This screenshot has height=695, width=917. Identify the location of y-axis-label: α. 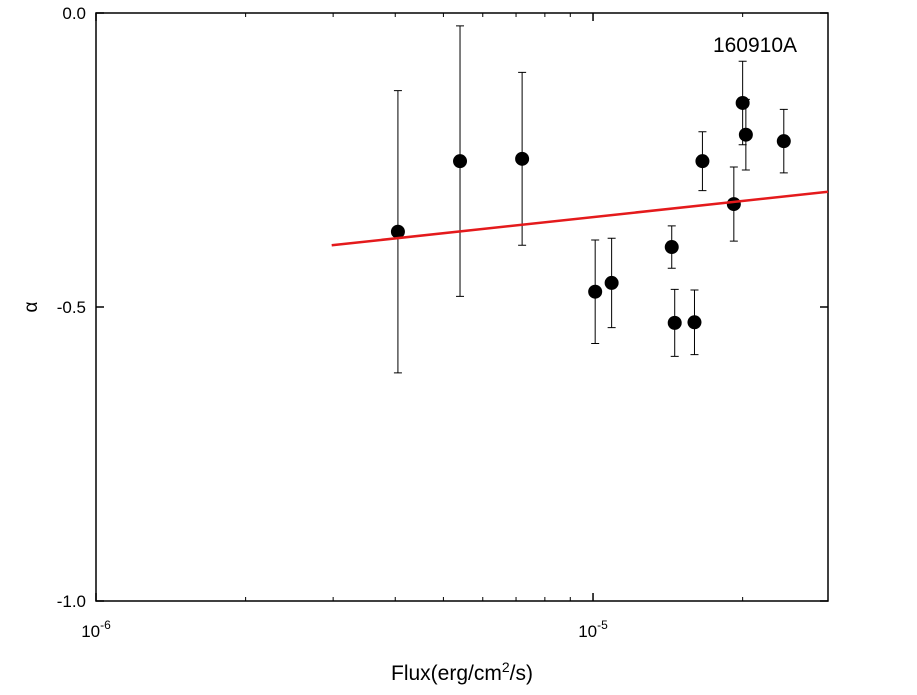
(31, 306).